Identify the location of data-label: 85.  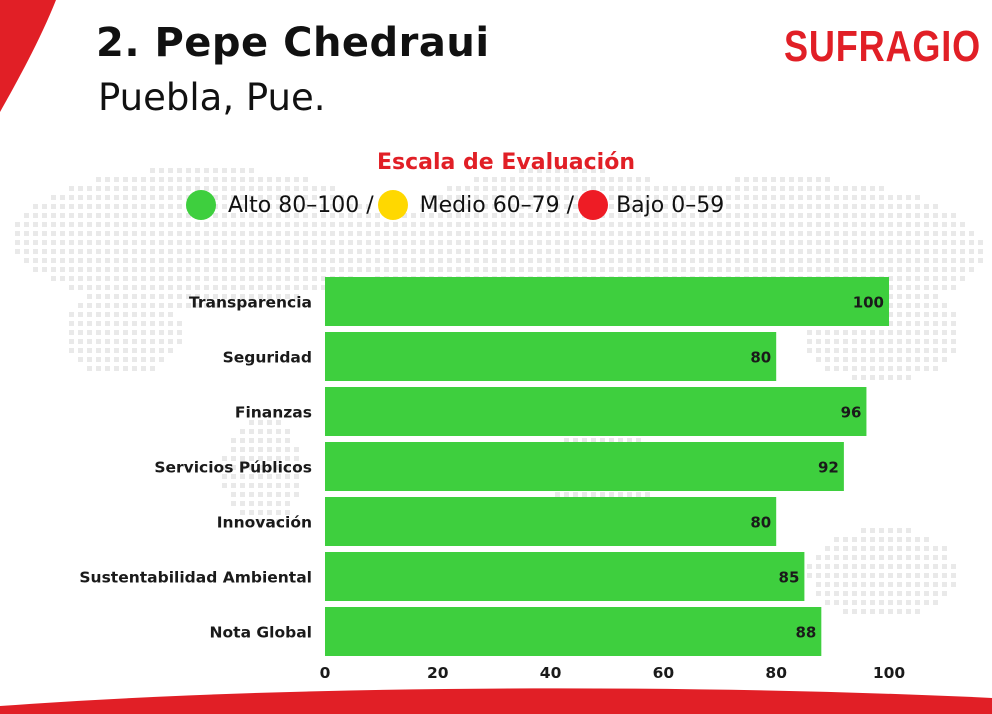
(789, 578).